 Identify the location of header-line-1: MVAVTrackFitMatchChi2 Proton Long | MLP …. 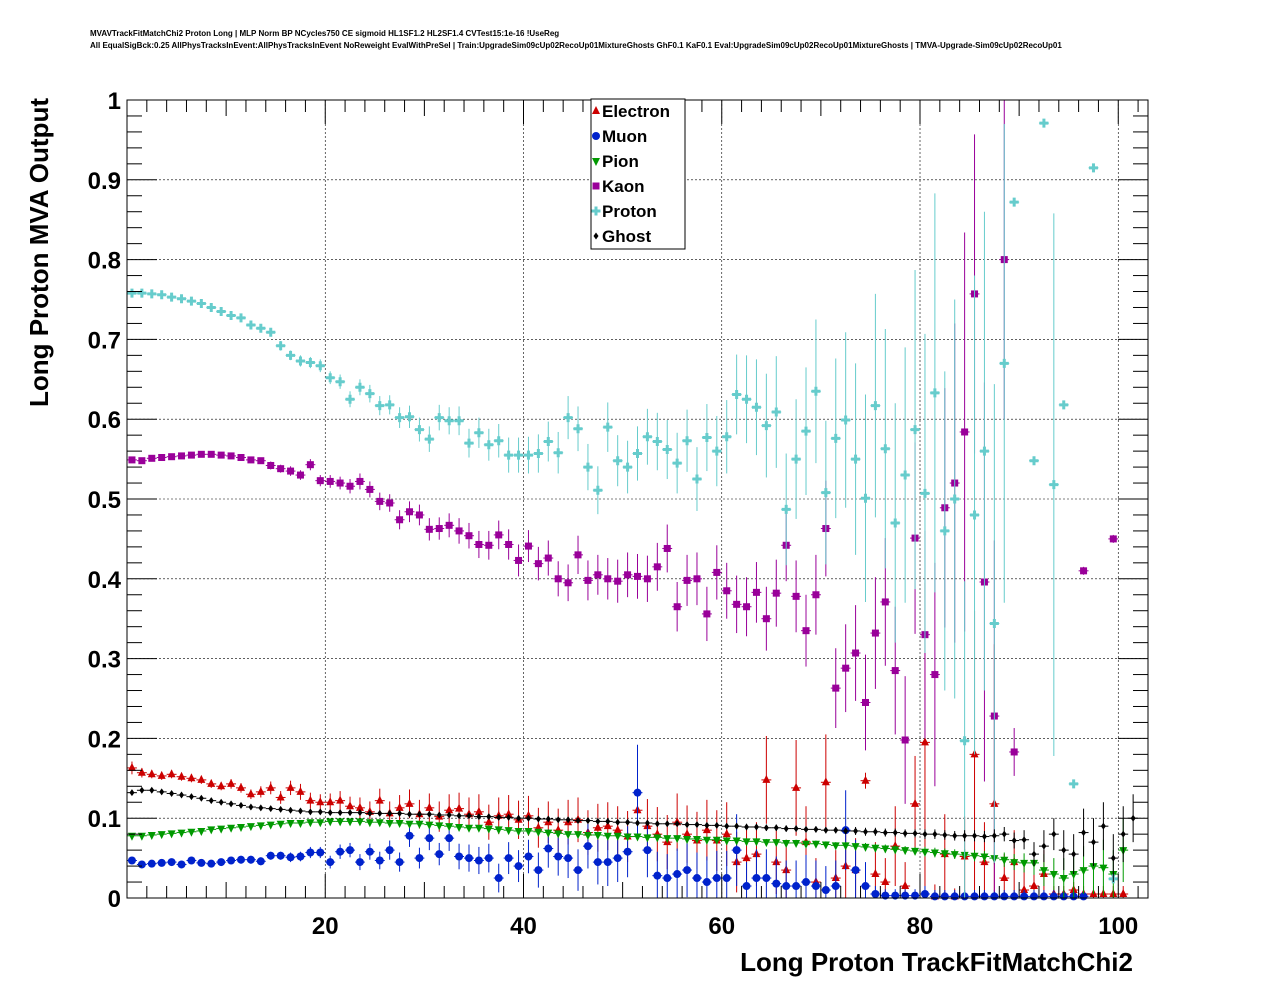
(325, 33).